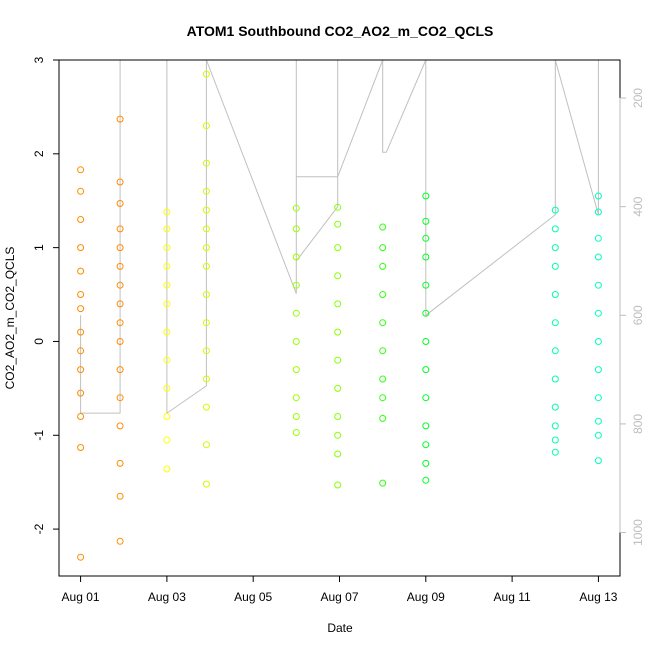 This screenshot has height=650, width=650. Describe the element at coordinates (638, 532) in the screenshot. I see `y-right-tick-label: 1000` at that location.